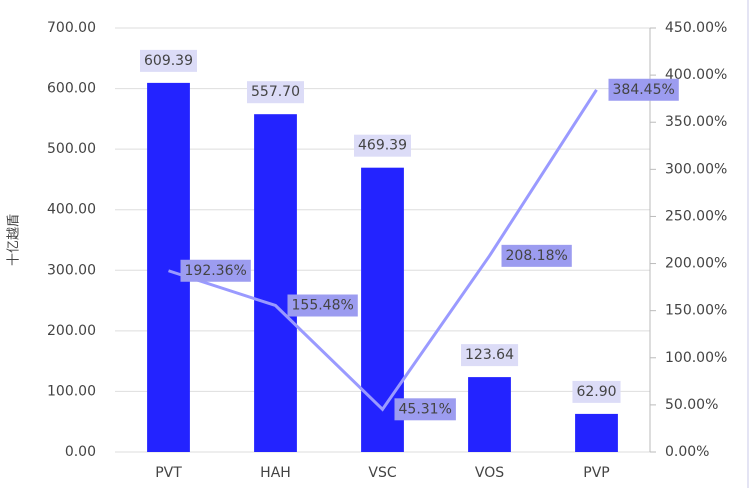  What do you see at coordinates (14, 240) in the screenshot?
I see `y-axis-label: 十亿越盾` at bounding box center [14, 240].